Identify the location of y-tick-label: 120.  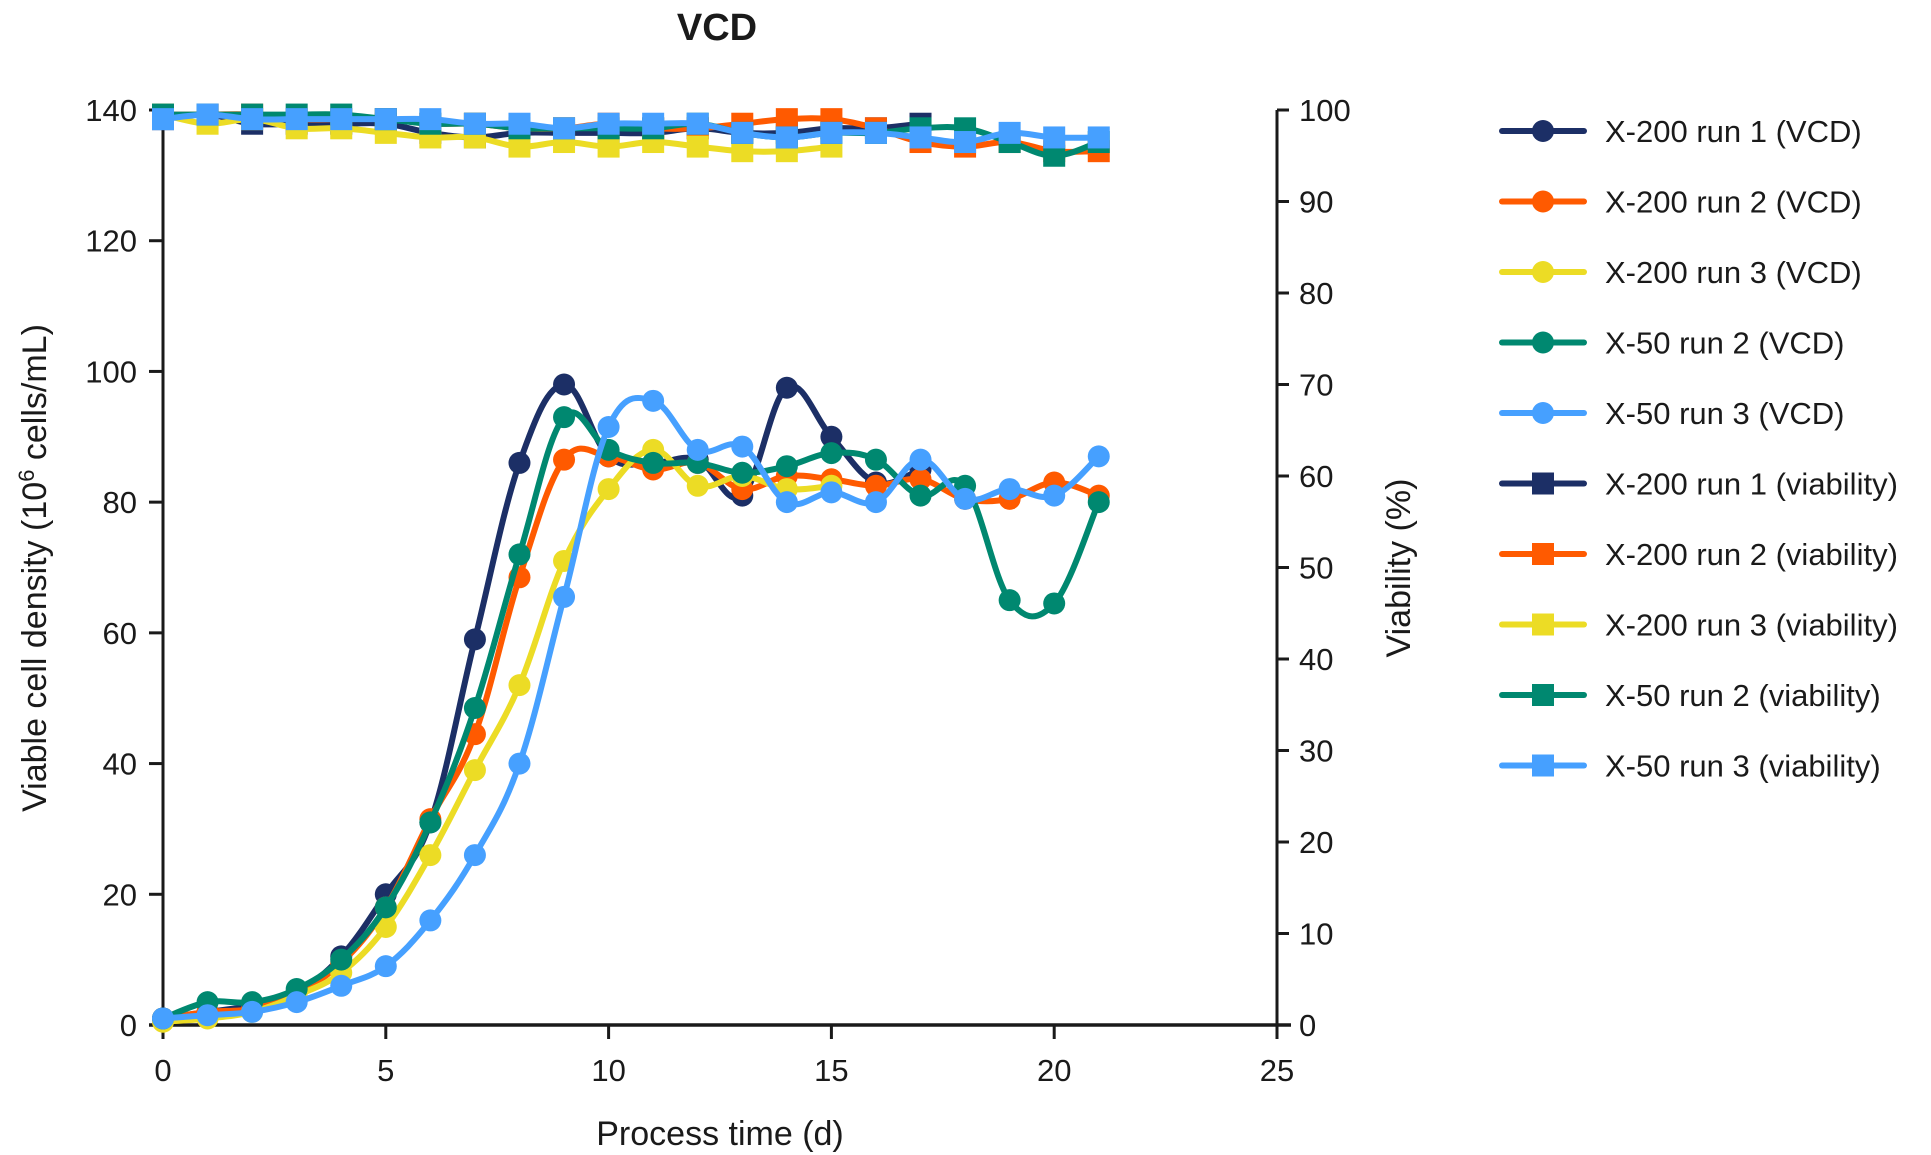
(111, 241).